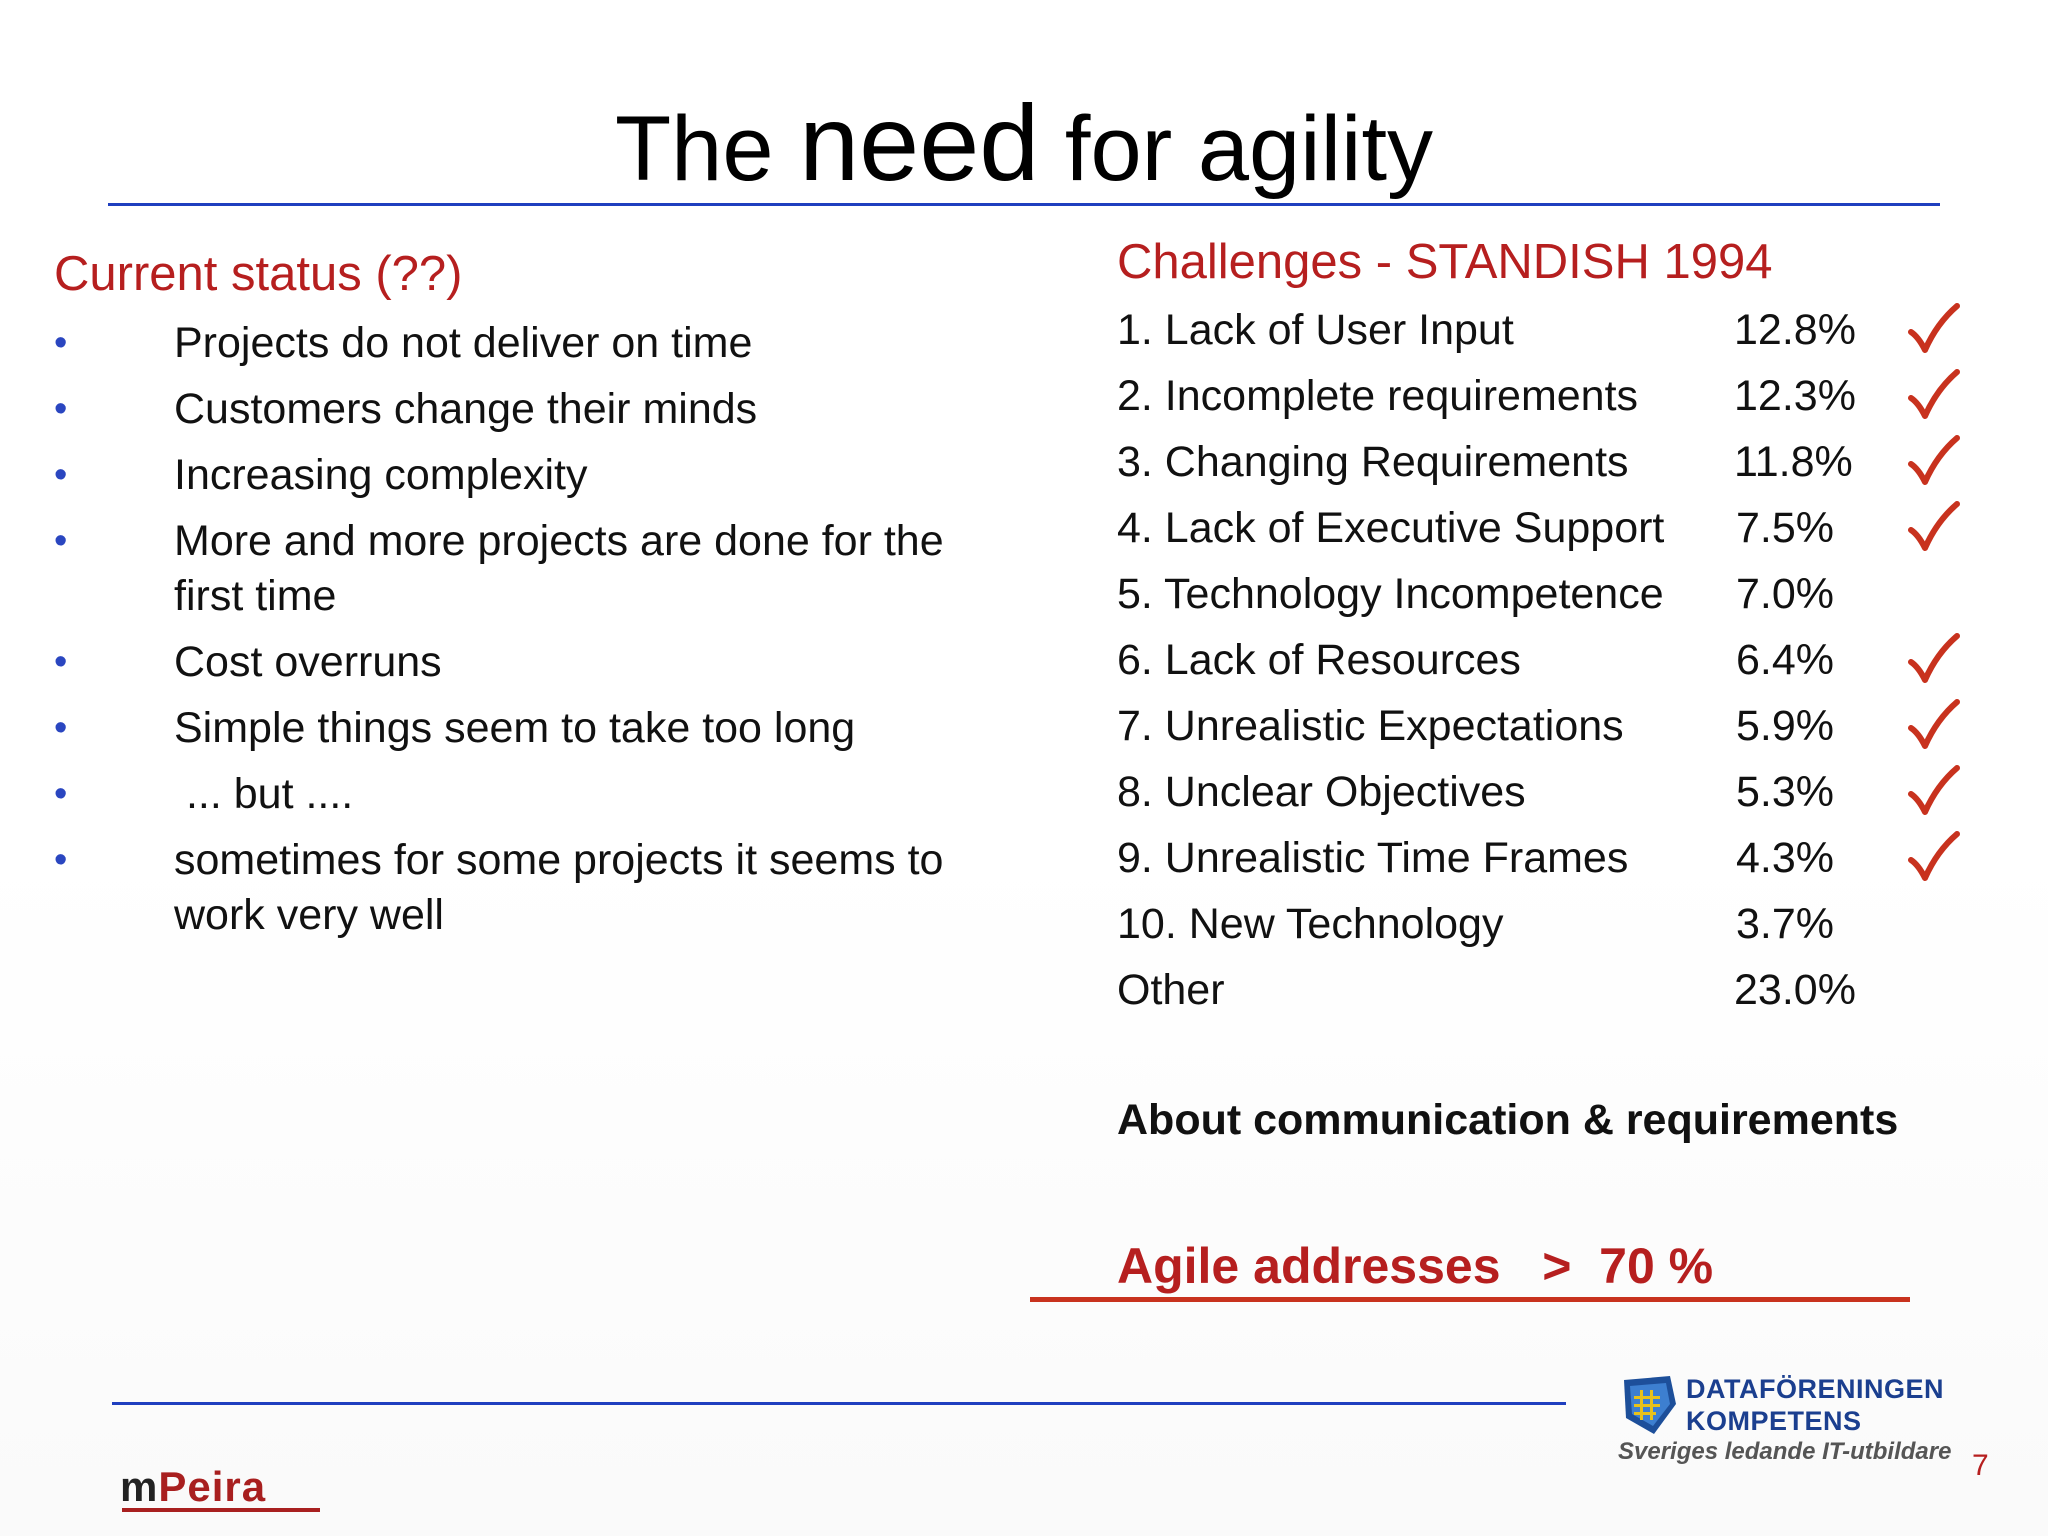 The image size is (2048, 1536). What do you see at coordinates (1508, 1120) in the screenshot?
I see `about-note: About communication & requirements` at bounding box center [1508, 1120].